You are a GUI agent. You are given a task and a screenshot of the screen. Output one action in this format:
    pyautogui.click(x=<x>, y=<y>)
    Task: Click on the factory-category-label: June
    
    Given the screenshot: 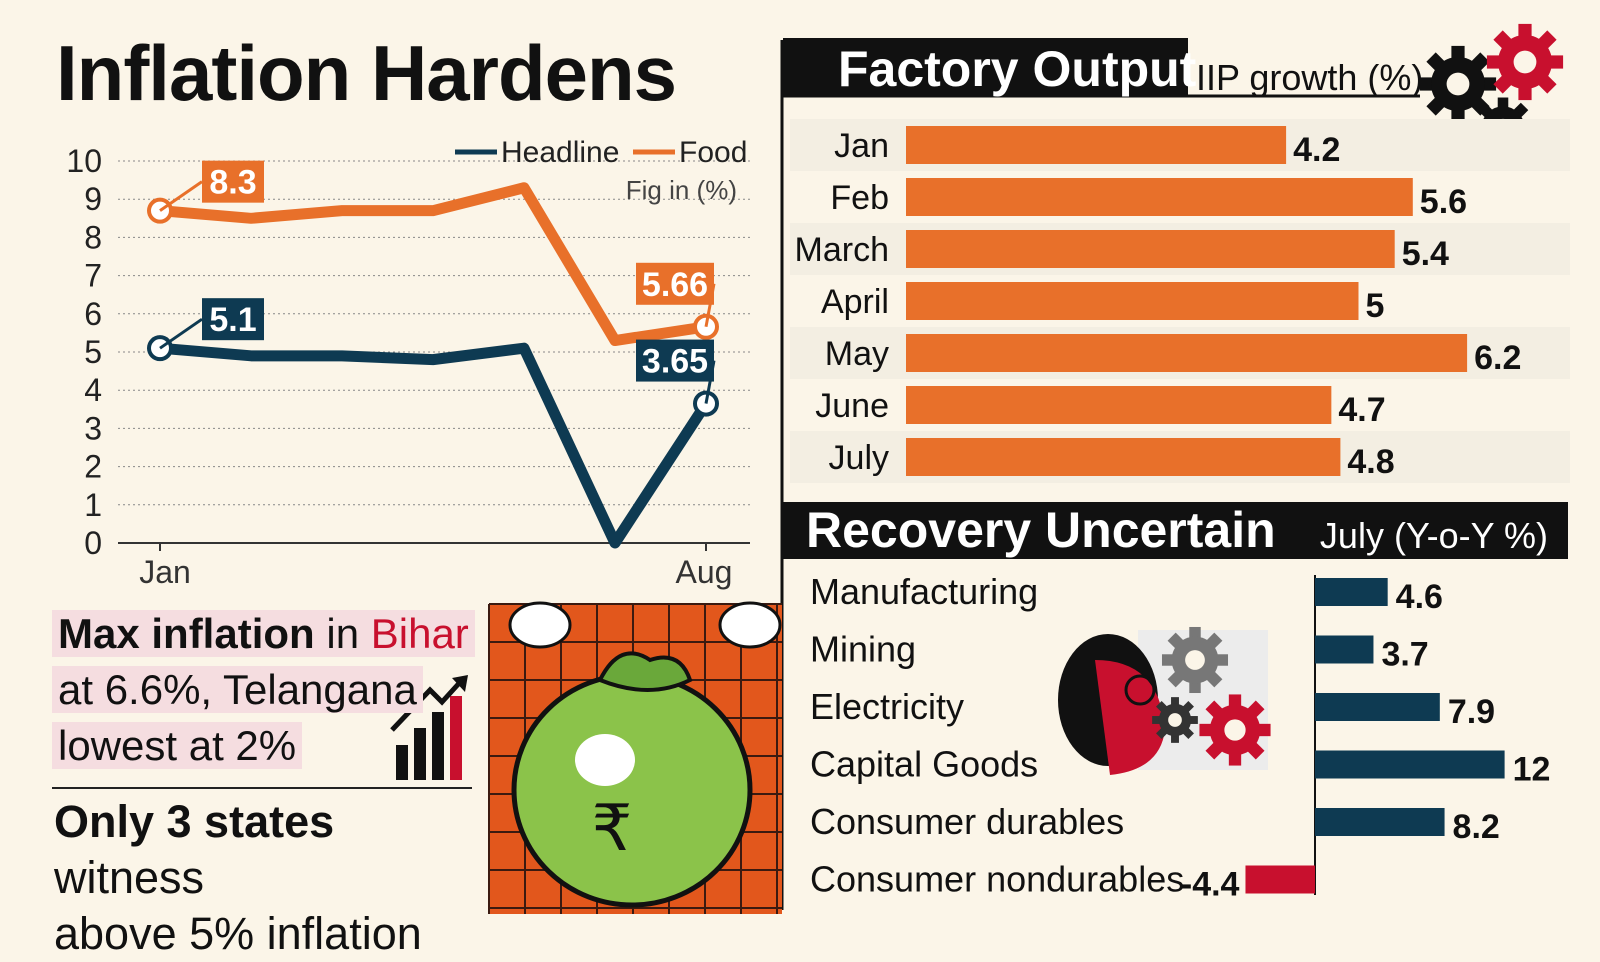 What is the action you would take?
    pyautogui.click(x=852, y=406)
    